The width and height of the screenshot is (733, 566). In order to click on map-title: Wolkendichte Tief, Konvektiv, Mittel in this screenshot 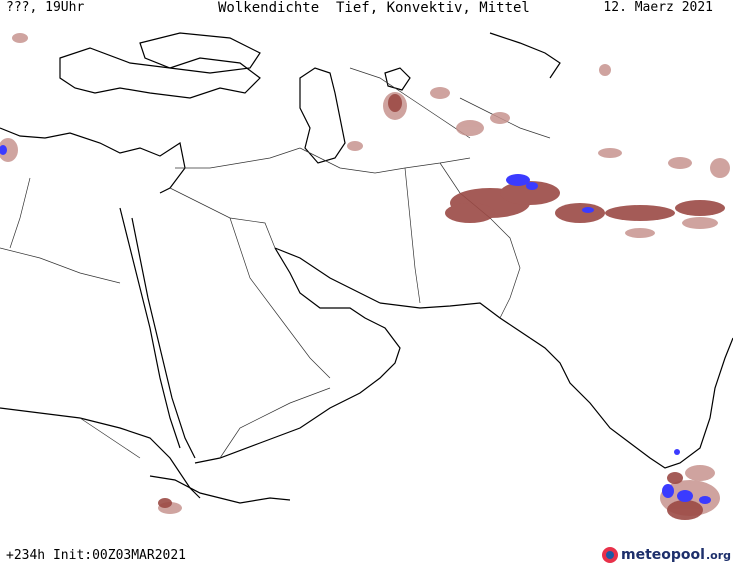, I will do `click(374, 8)`.